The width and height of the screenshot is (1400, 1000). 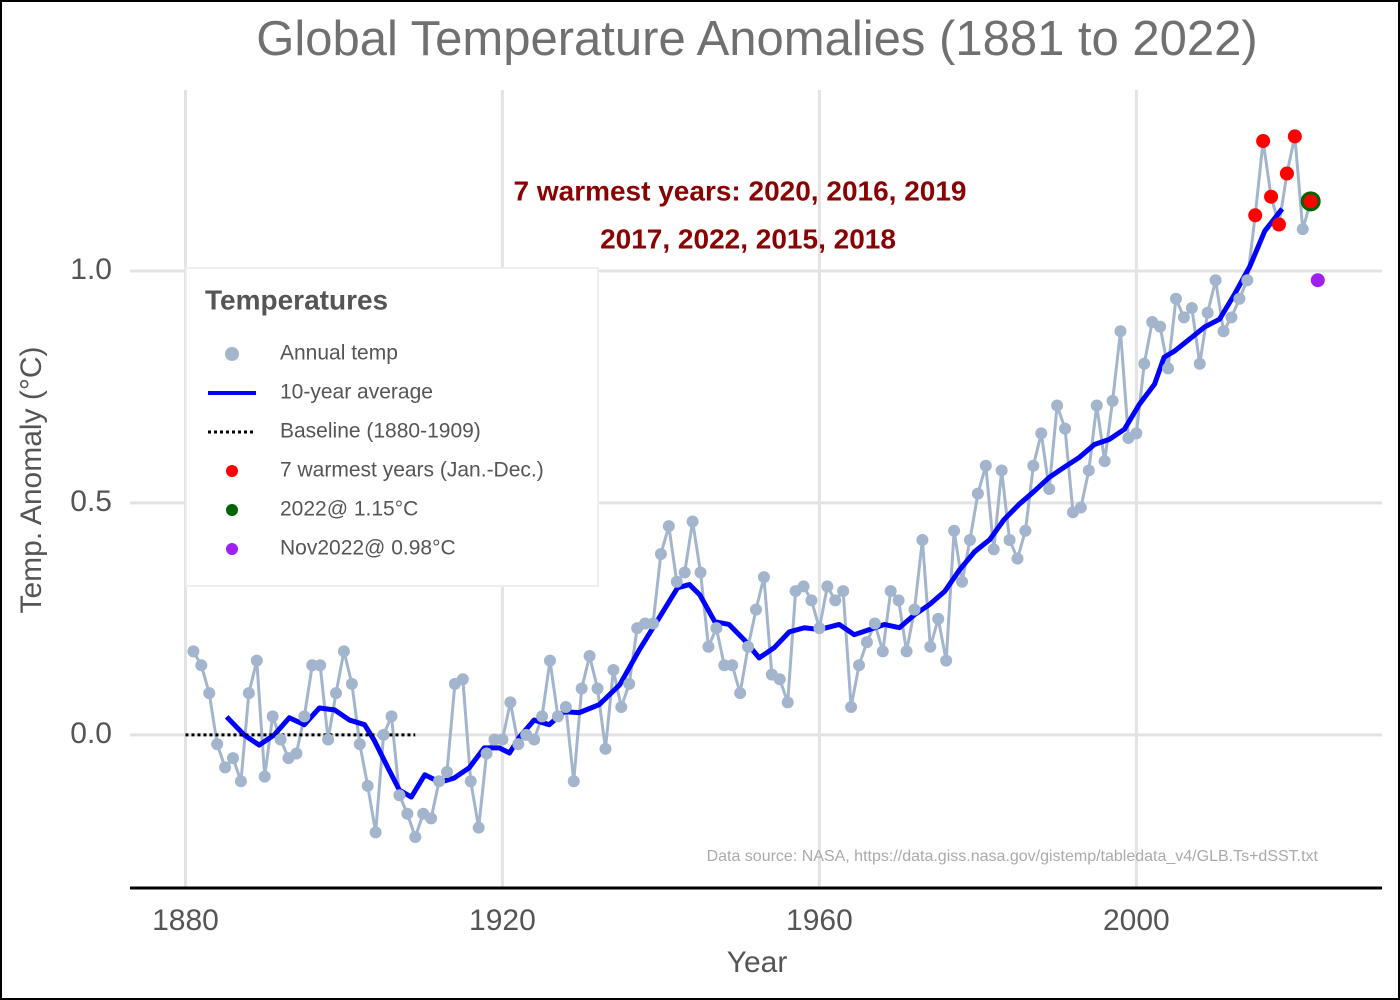 I want to click on x-tick-label: 2000, so click(x=1136, y=920).